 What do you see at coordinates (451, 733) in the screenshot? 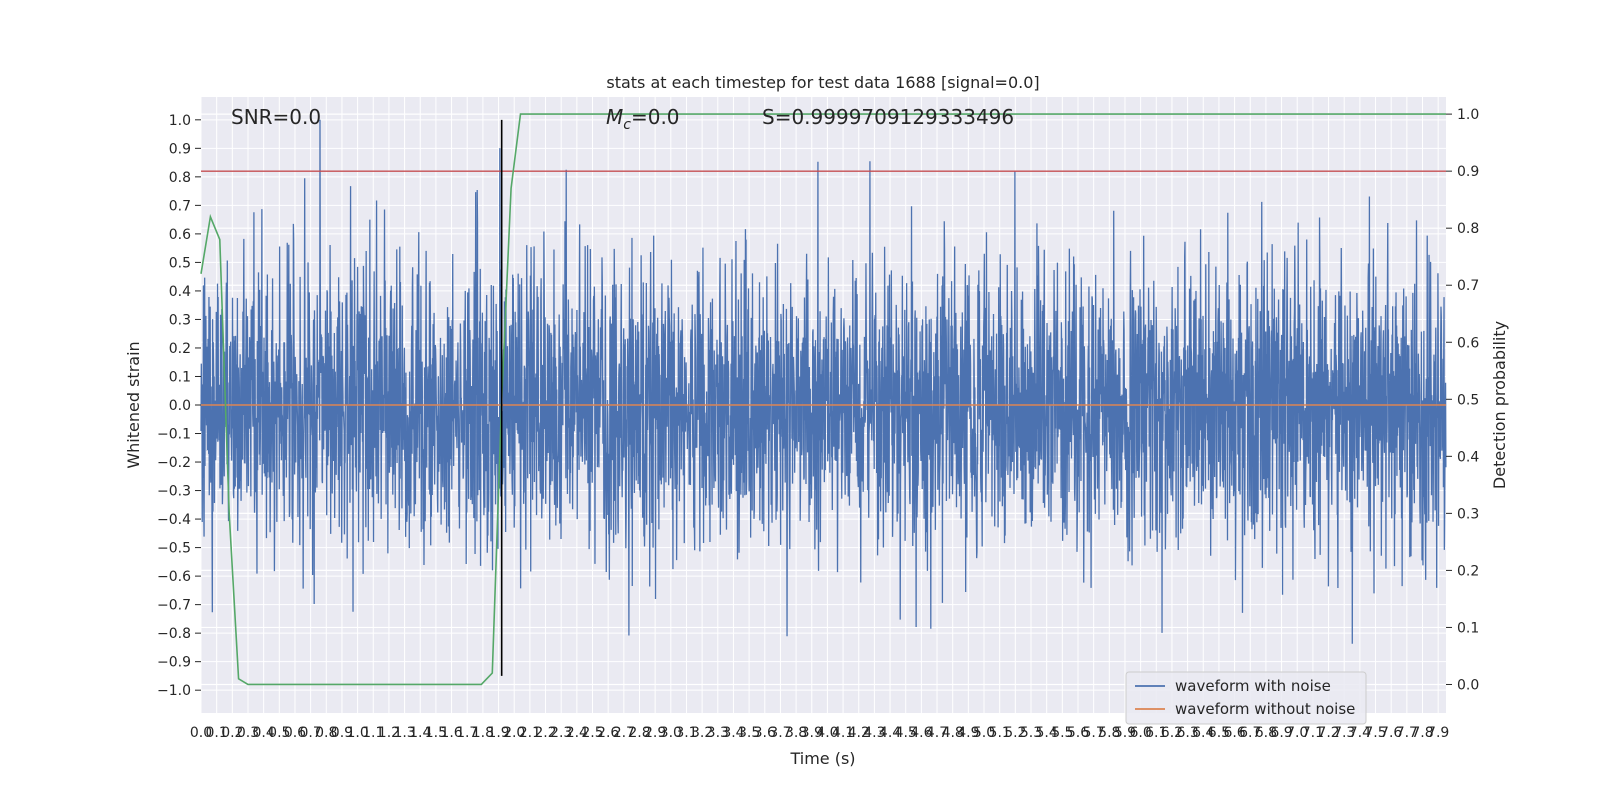
I see `x-tick-label: 1.6` at bounding box center [451, 733].